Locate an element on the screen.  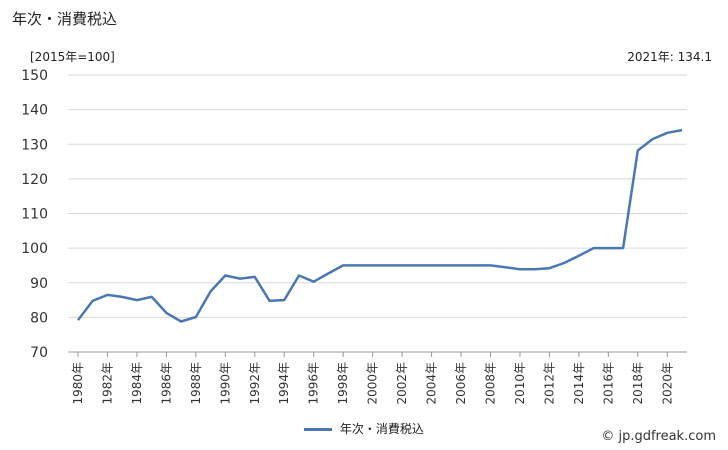
x-tick-label: 2002年 is located at coordinates (402, 383).